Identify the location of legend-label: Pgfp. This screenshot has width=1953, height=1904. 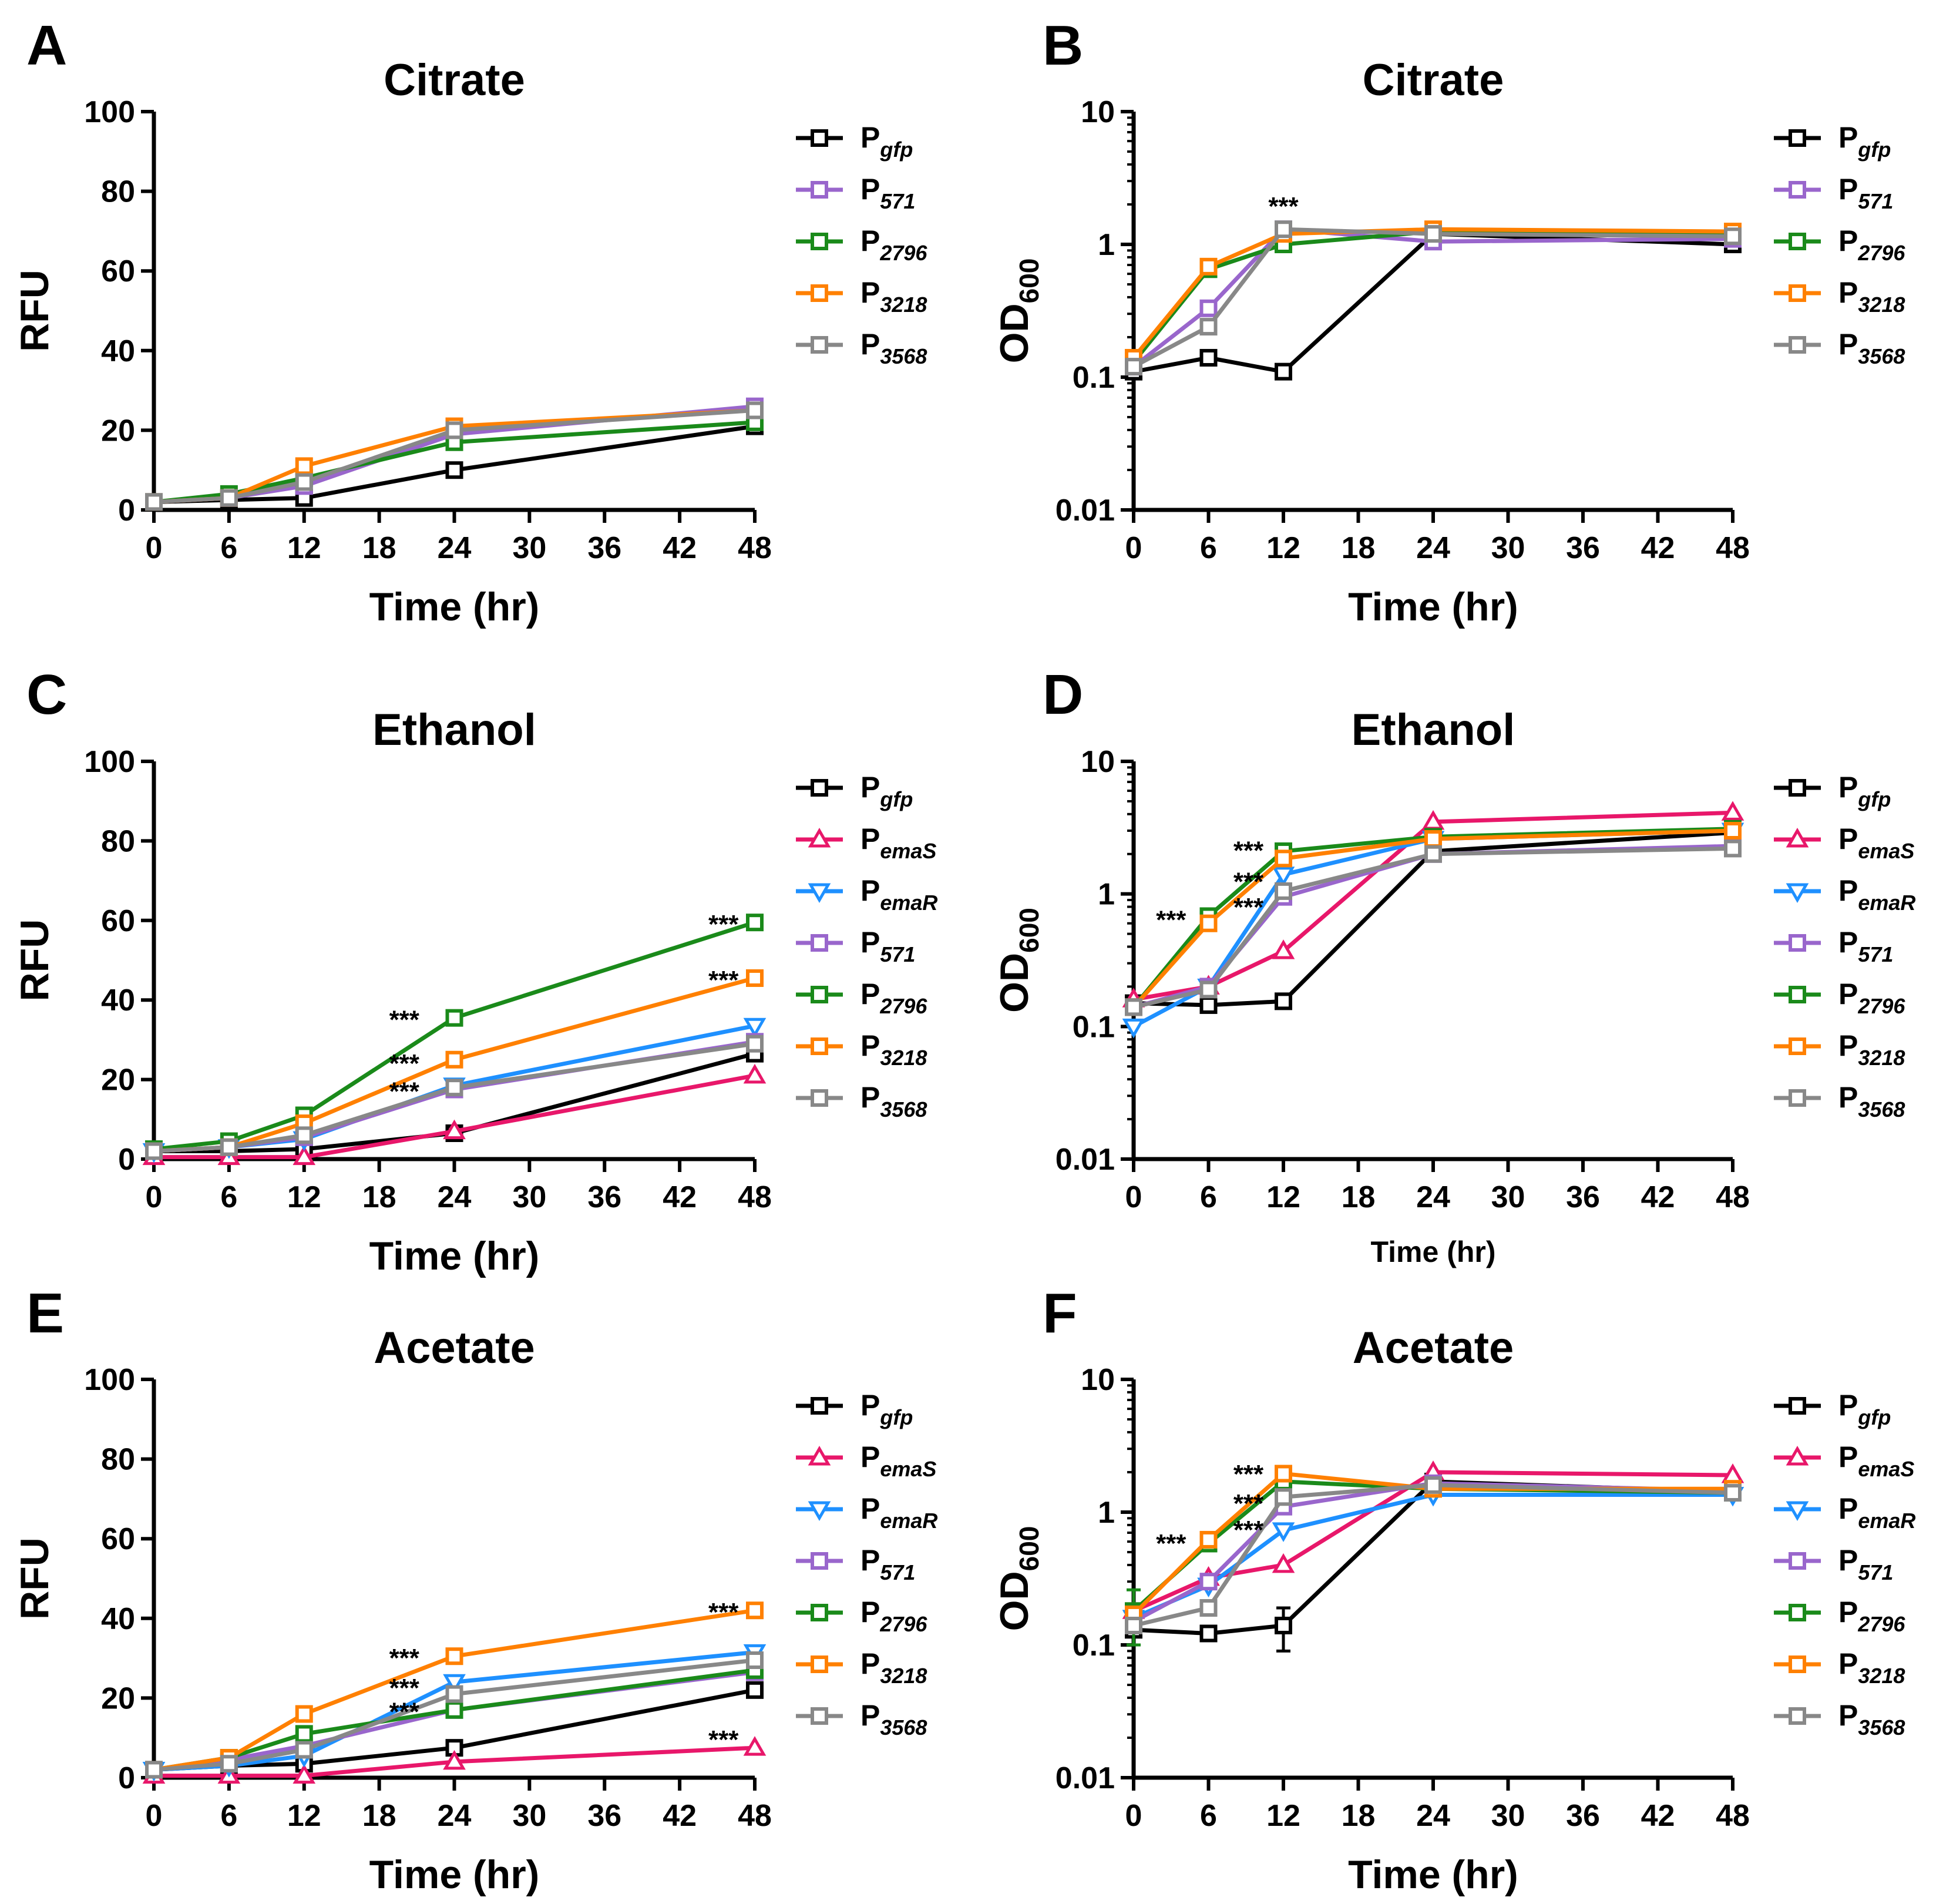
(1864, 1409).